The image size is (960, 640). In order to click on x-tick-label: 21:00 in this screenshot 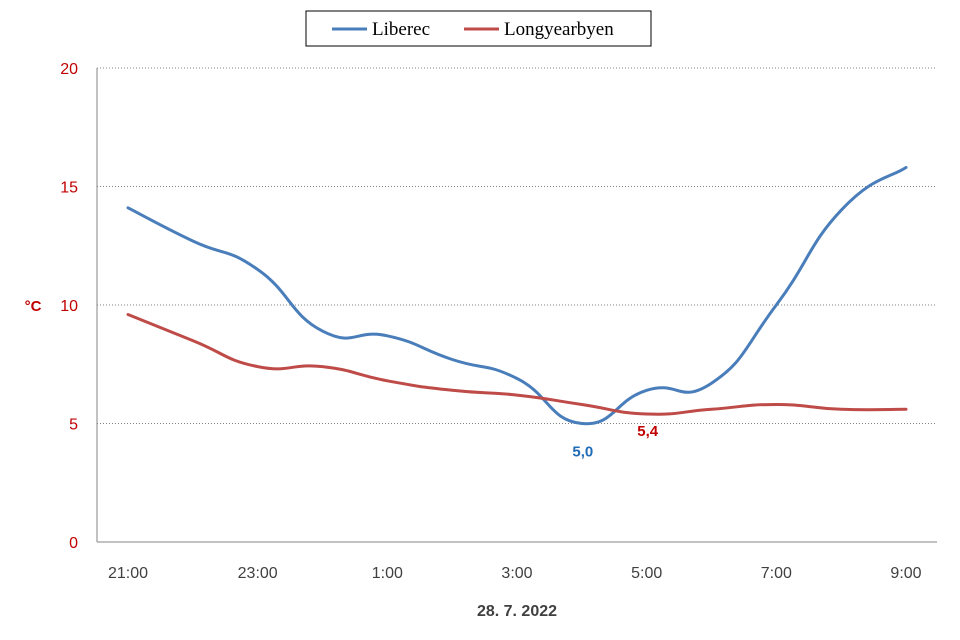, I will do `click(128, 573)`.